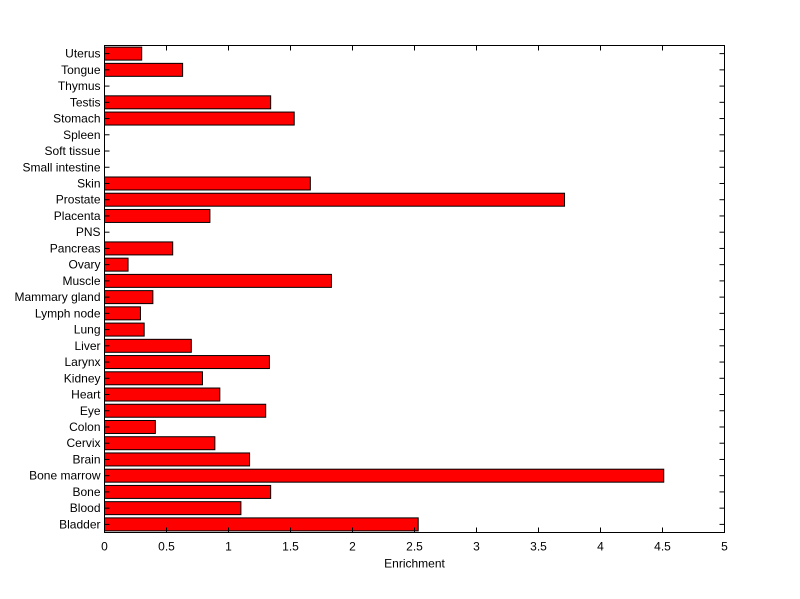 The image size is (800, 599). What do you see at coordinates (81, 281) in the screenshot?
I see `y-tick-label: Muscle` at bounding box center [81, 281].